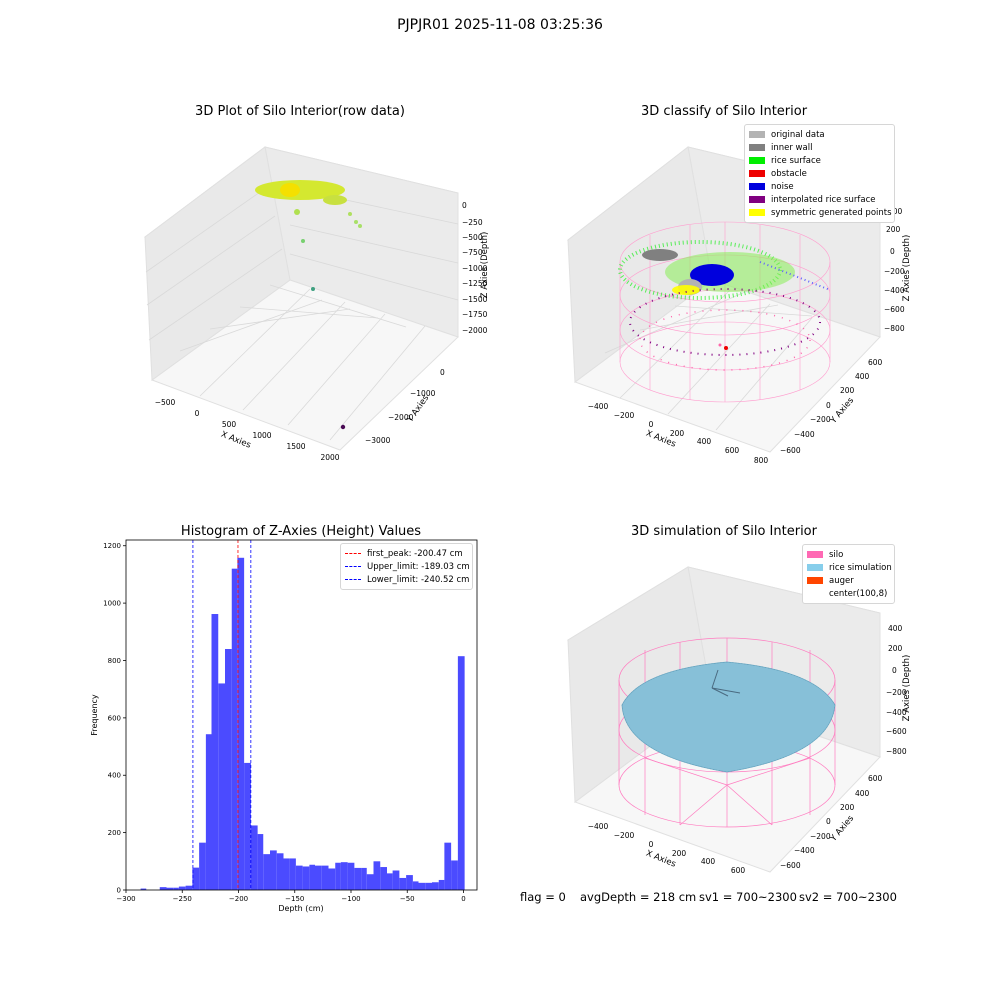  I want to click on classify-ztick: 400, so click(895, 211).